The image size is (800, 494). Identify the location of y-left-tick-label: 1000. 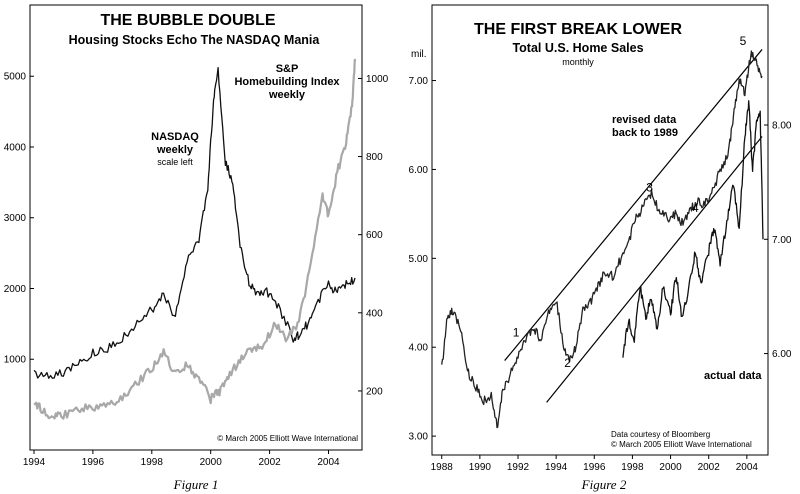
(15, 360).